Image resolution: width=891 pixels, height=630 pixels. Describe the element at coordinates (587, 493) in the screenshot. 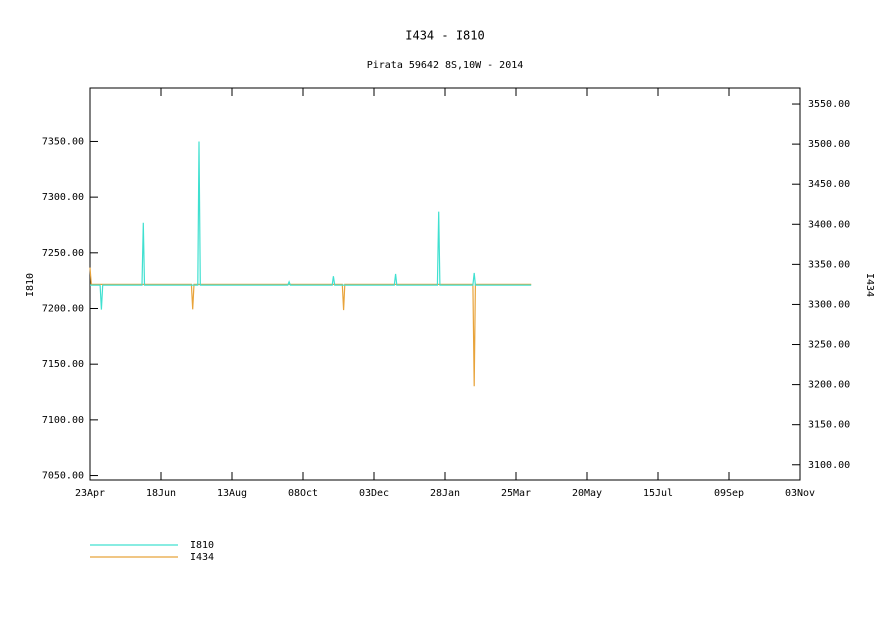

I see `x-tick-label: 20May` at that location.